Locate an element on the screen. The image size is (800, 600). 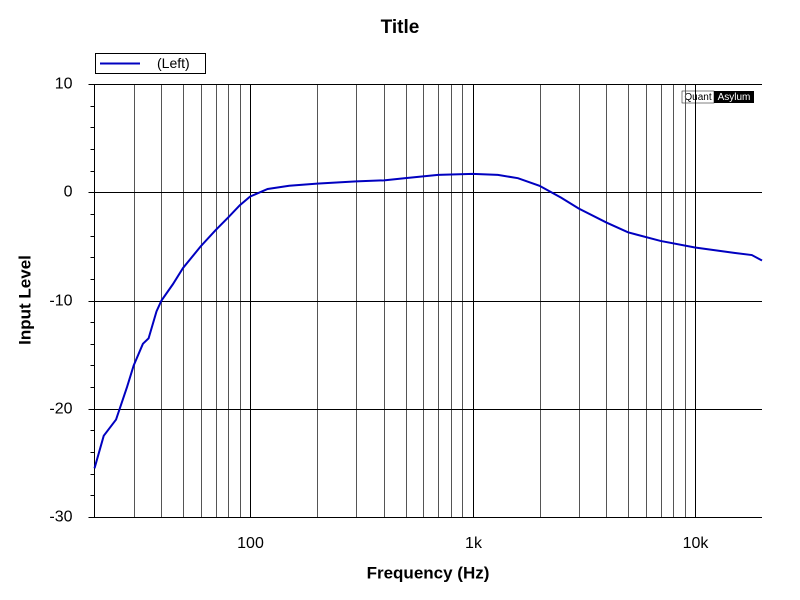
legend-label: (Left) is located at coordinates (173, 63).